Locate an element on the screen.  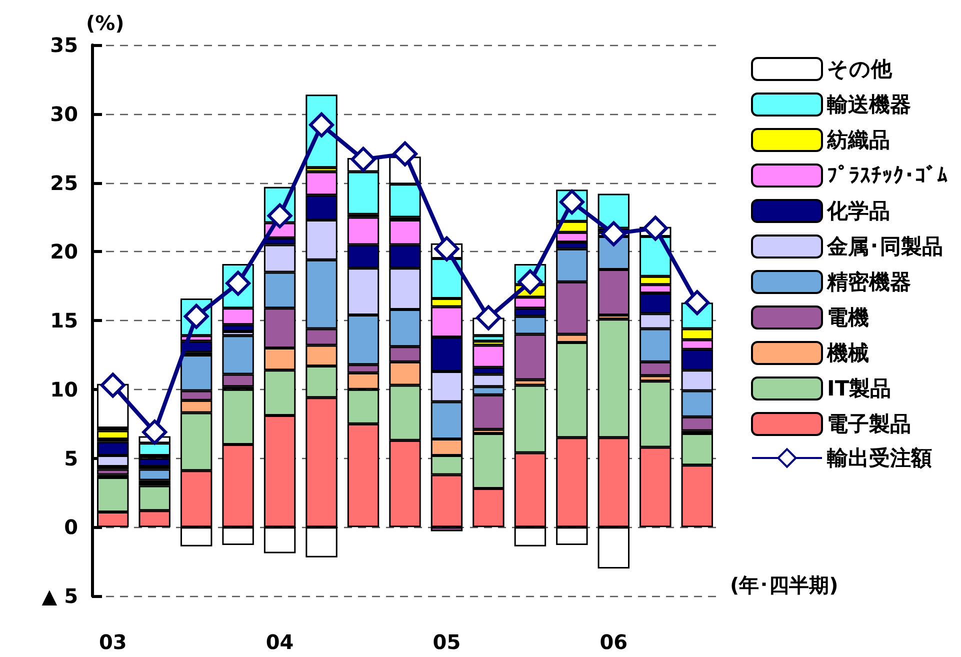
y-axis-title: (%) is located at coordinates (105, 23).